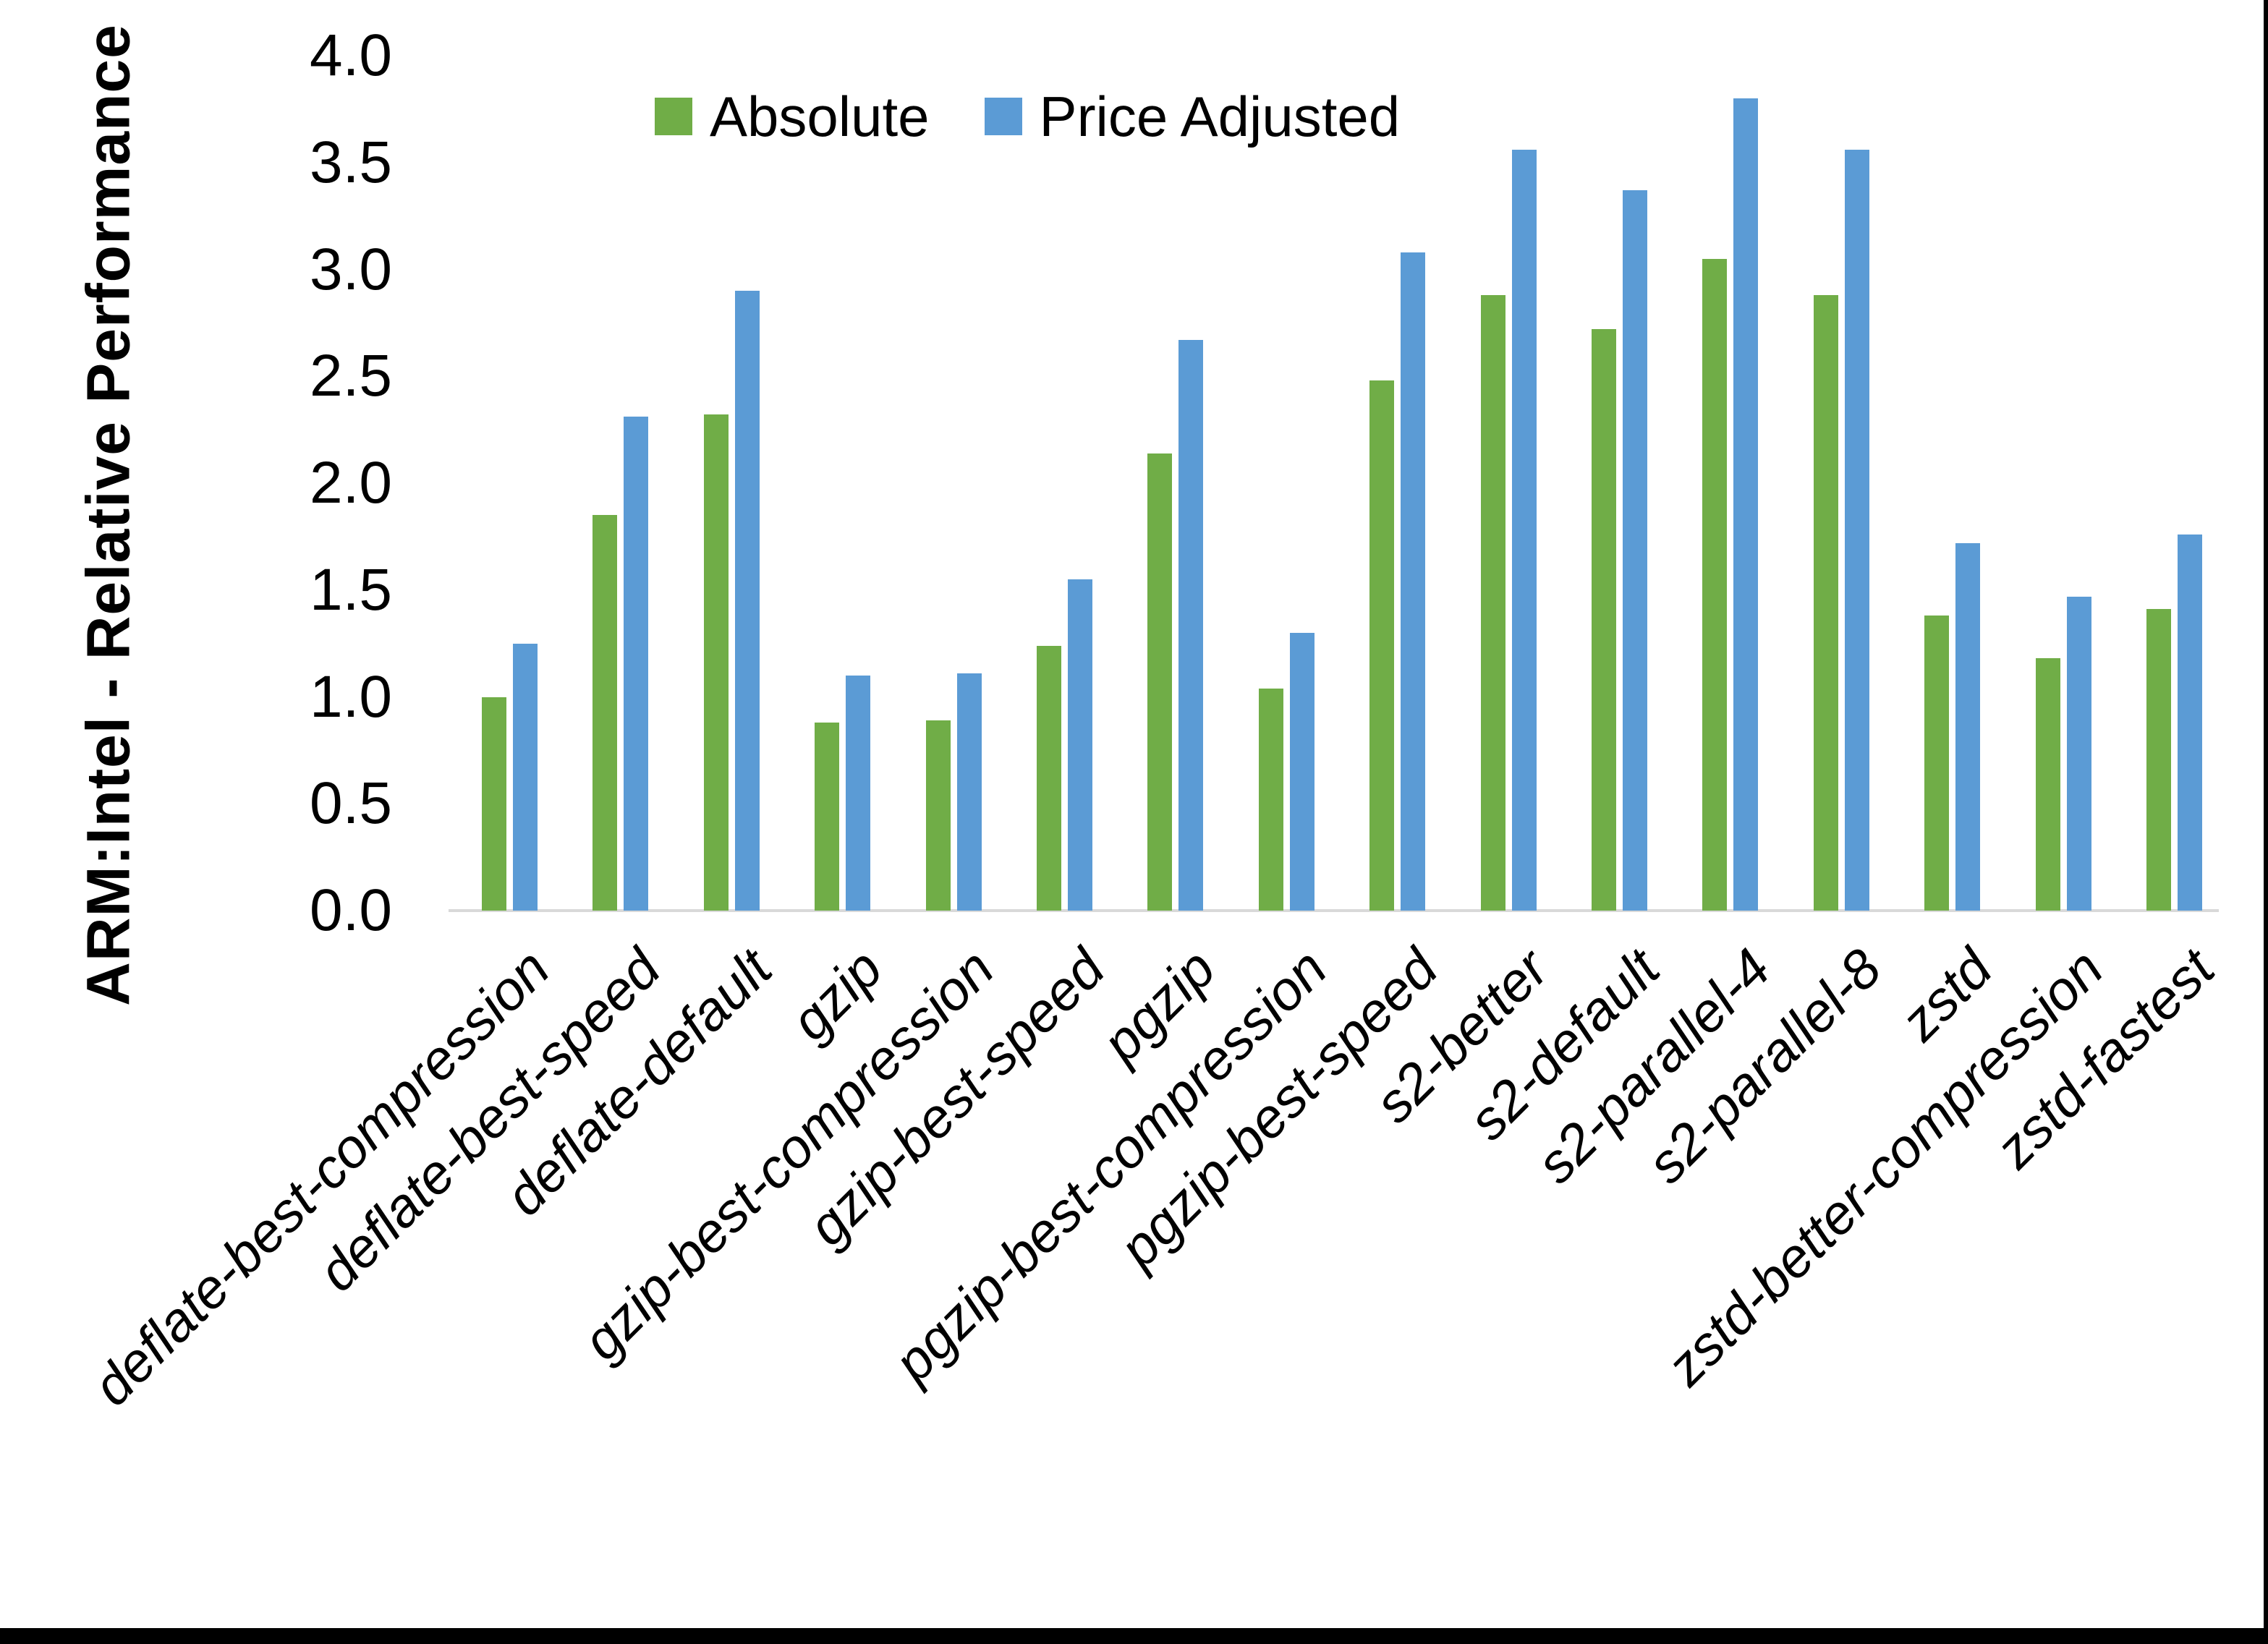 The width and height of the screenshot is (2268, 1644). I want to click on legend-swatch-price-adjusted, so click(1003, 116).